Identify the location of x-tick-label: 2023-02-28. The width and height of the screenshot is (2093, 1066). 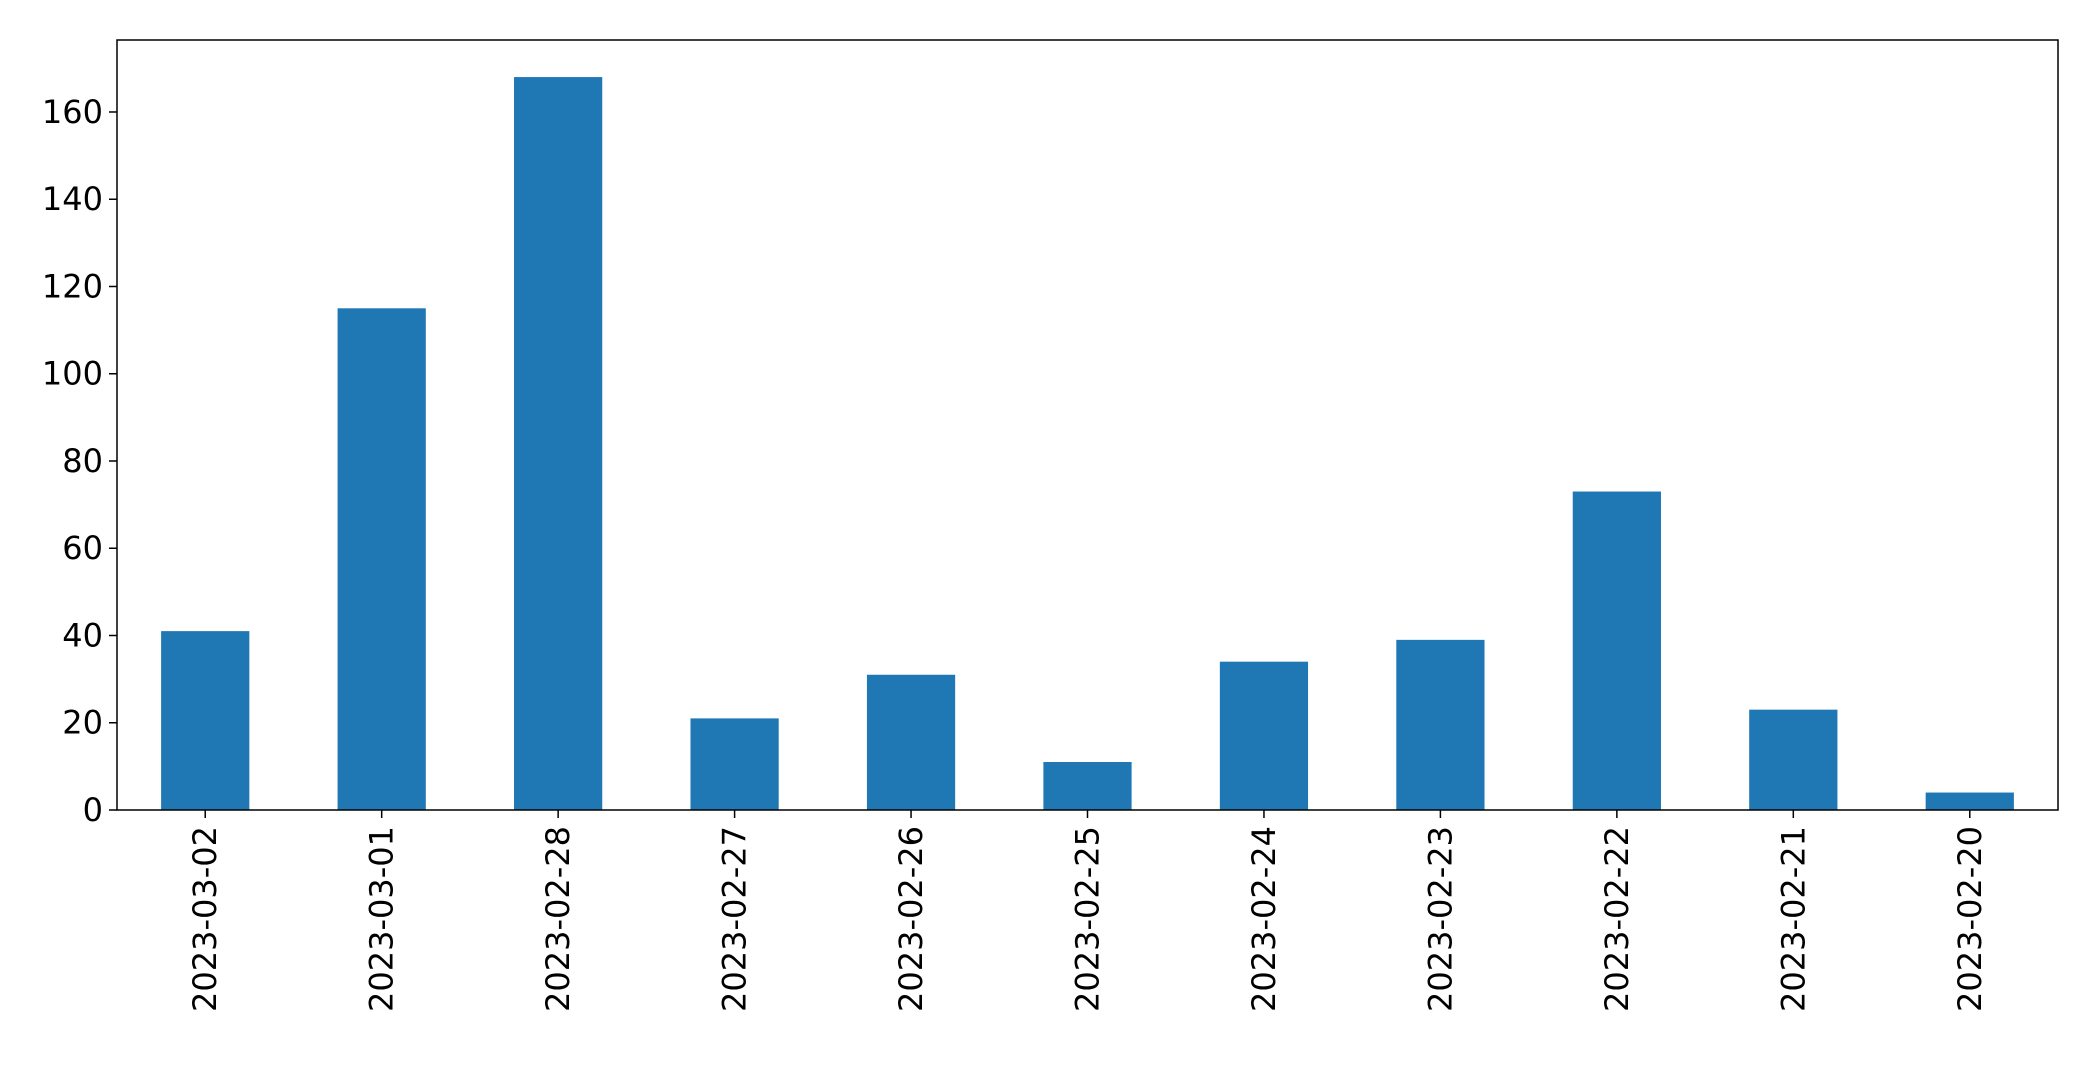
(558, 919).